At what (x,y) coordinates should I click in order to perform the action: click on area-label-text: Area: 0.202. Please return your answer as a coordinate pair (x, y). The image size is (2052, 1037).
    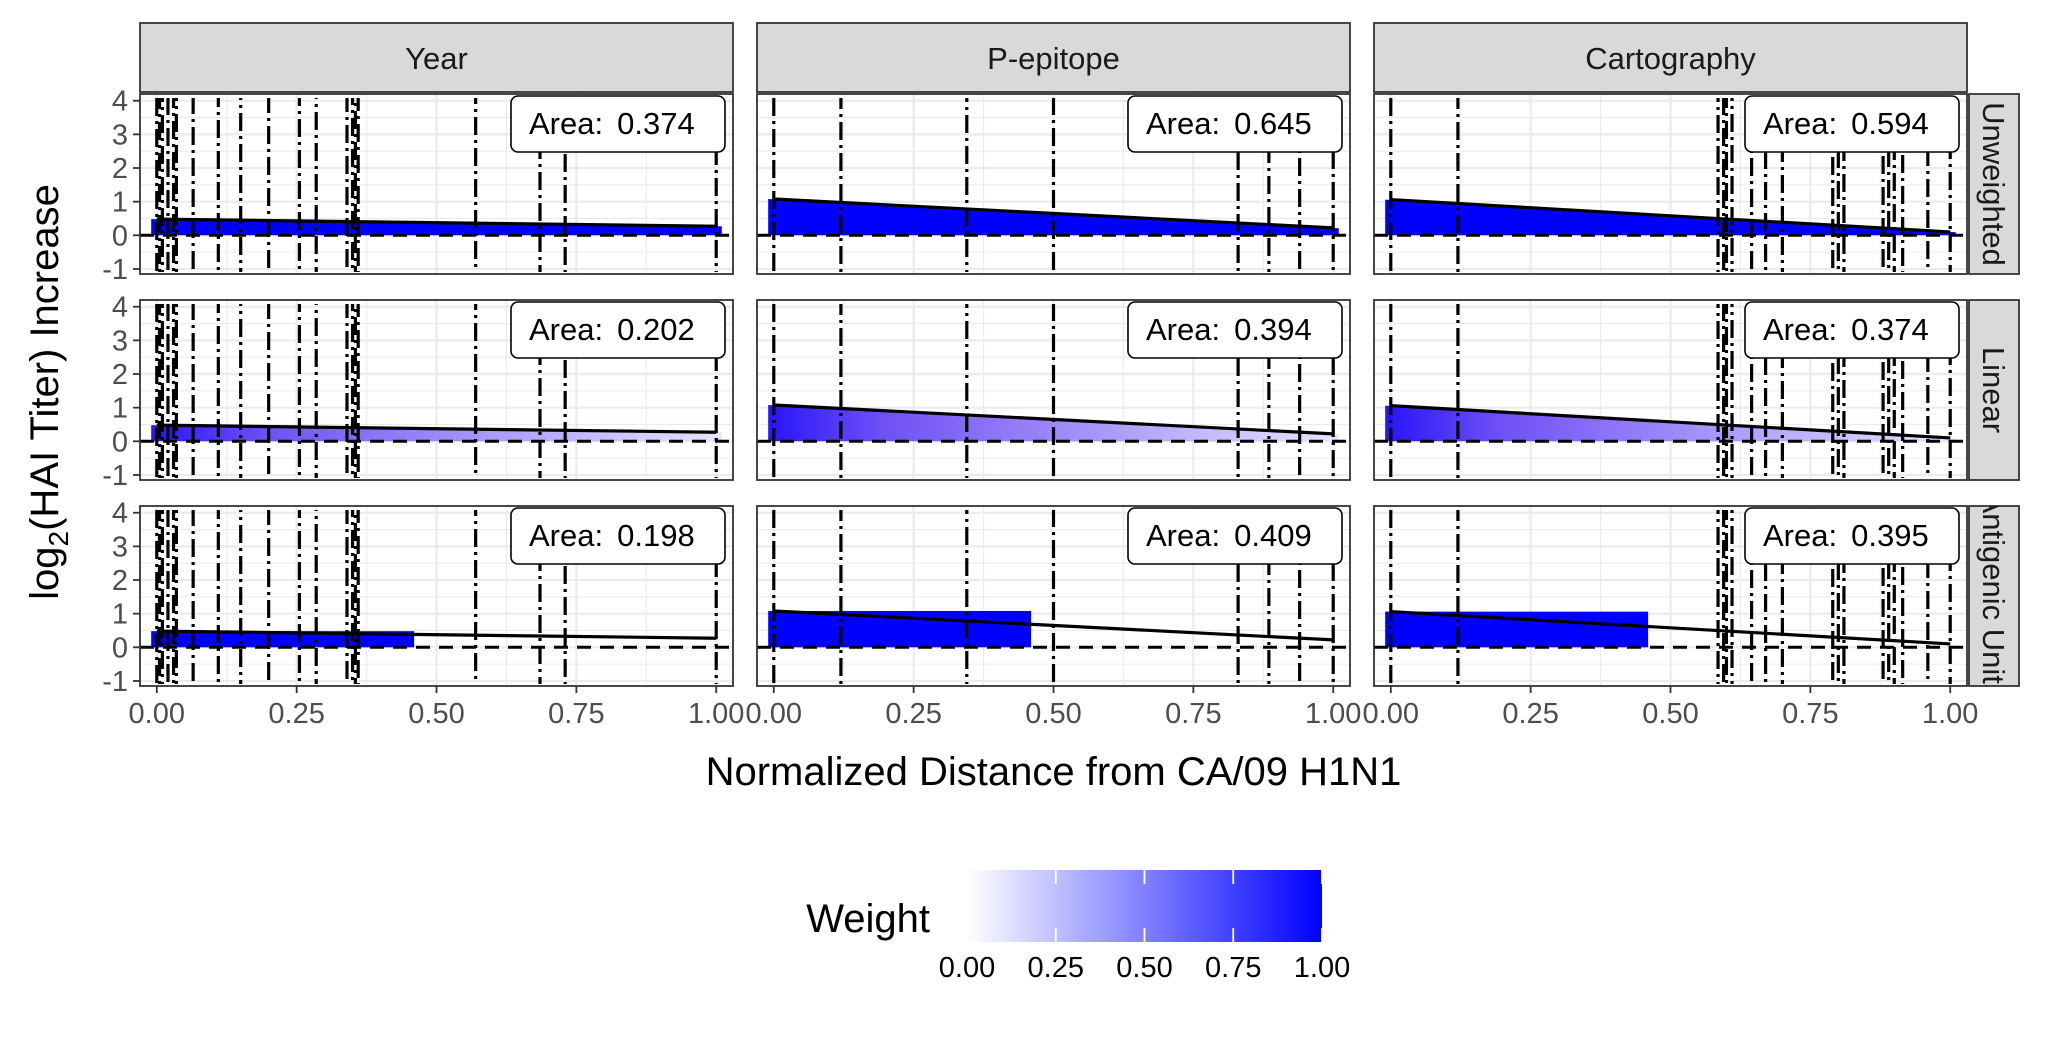
    Looking at the image, I should click on (612, 329).